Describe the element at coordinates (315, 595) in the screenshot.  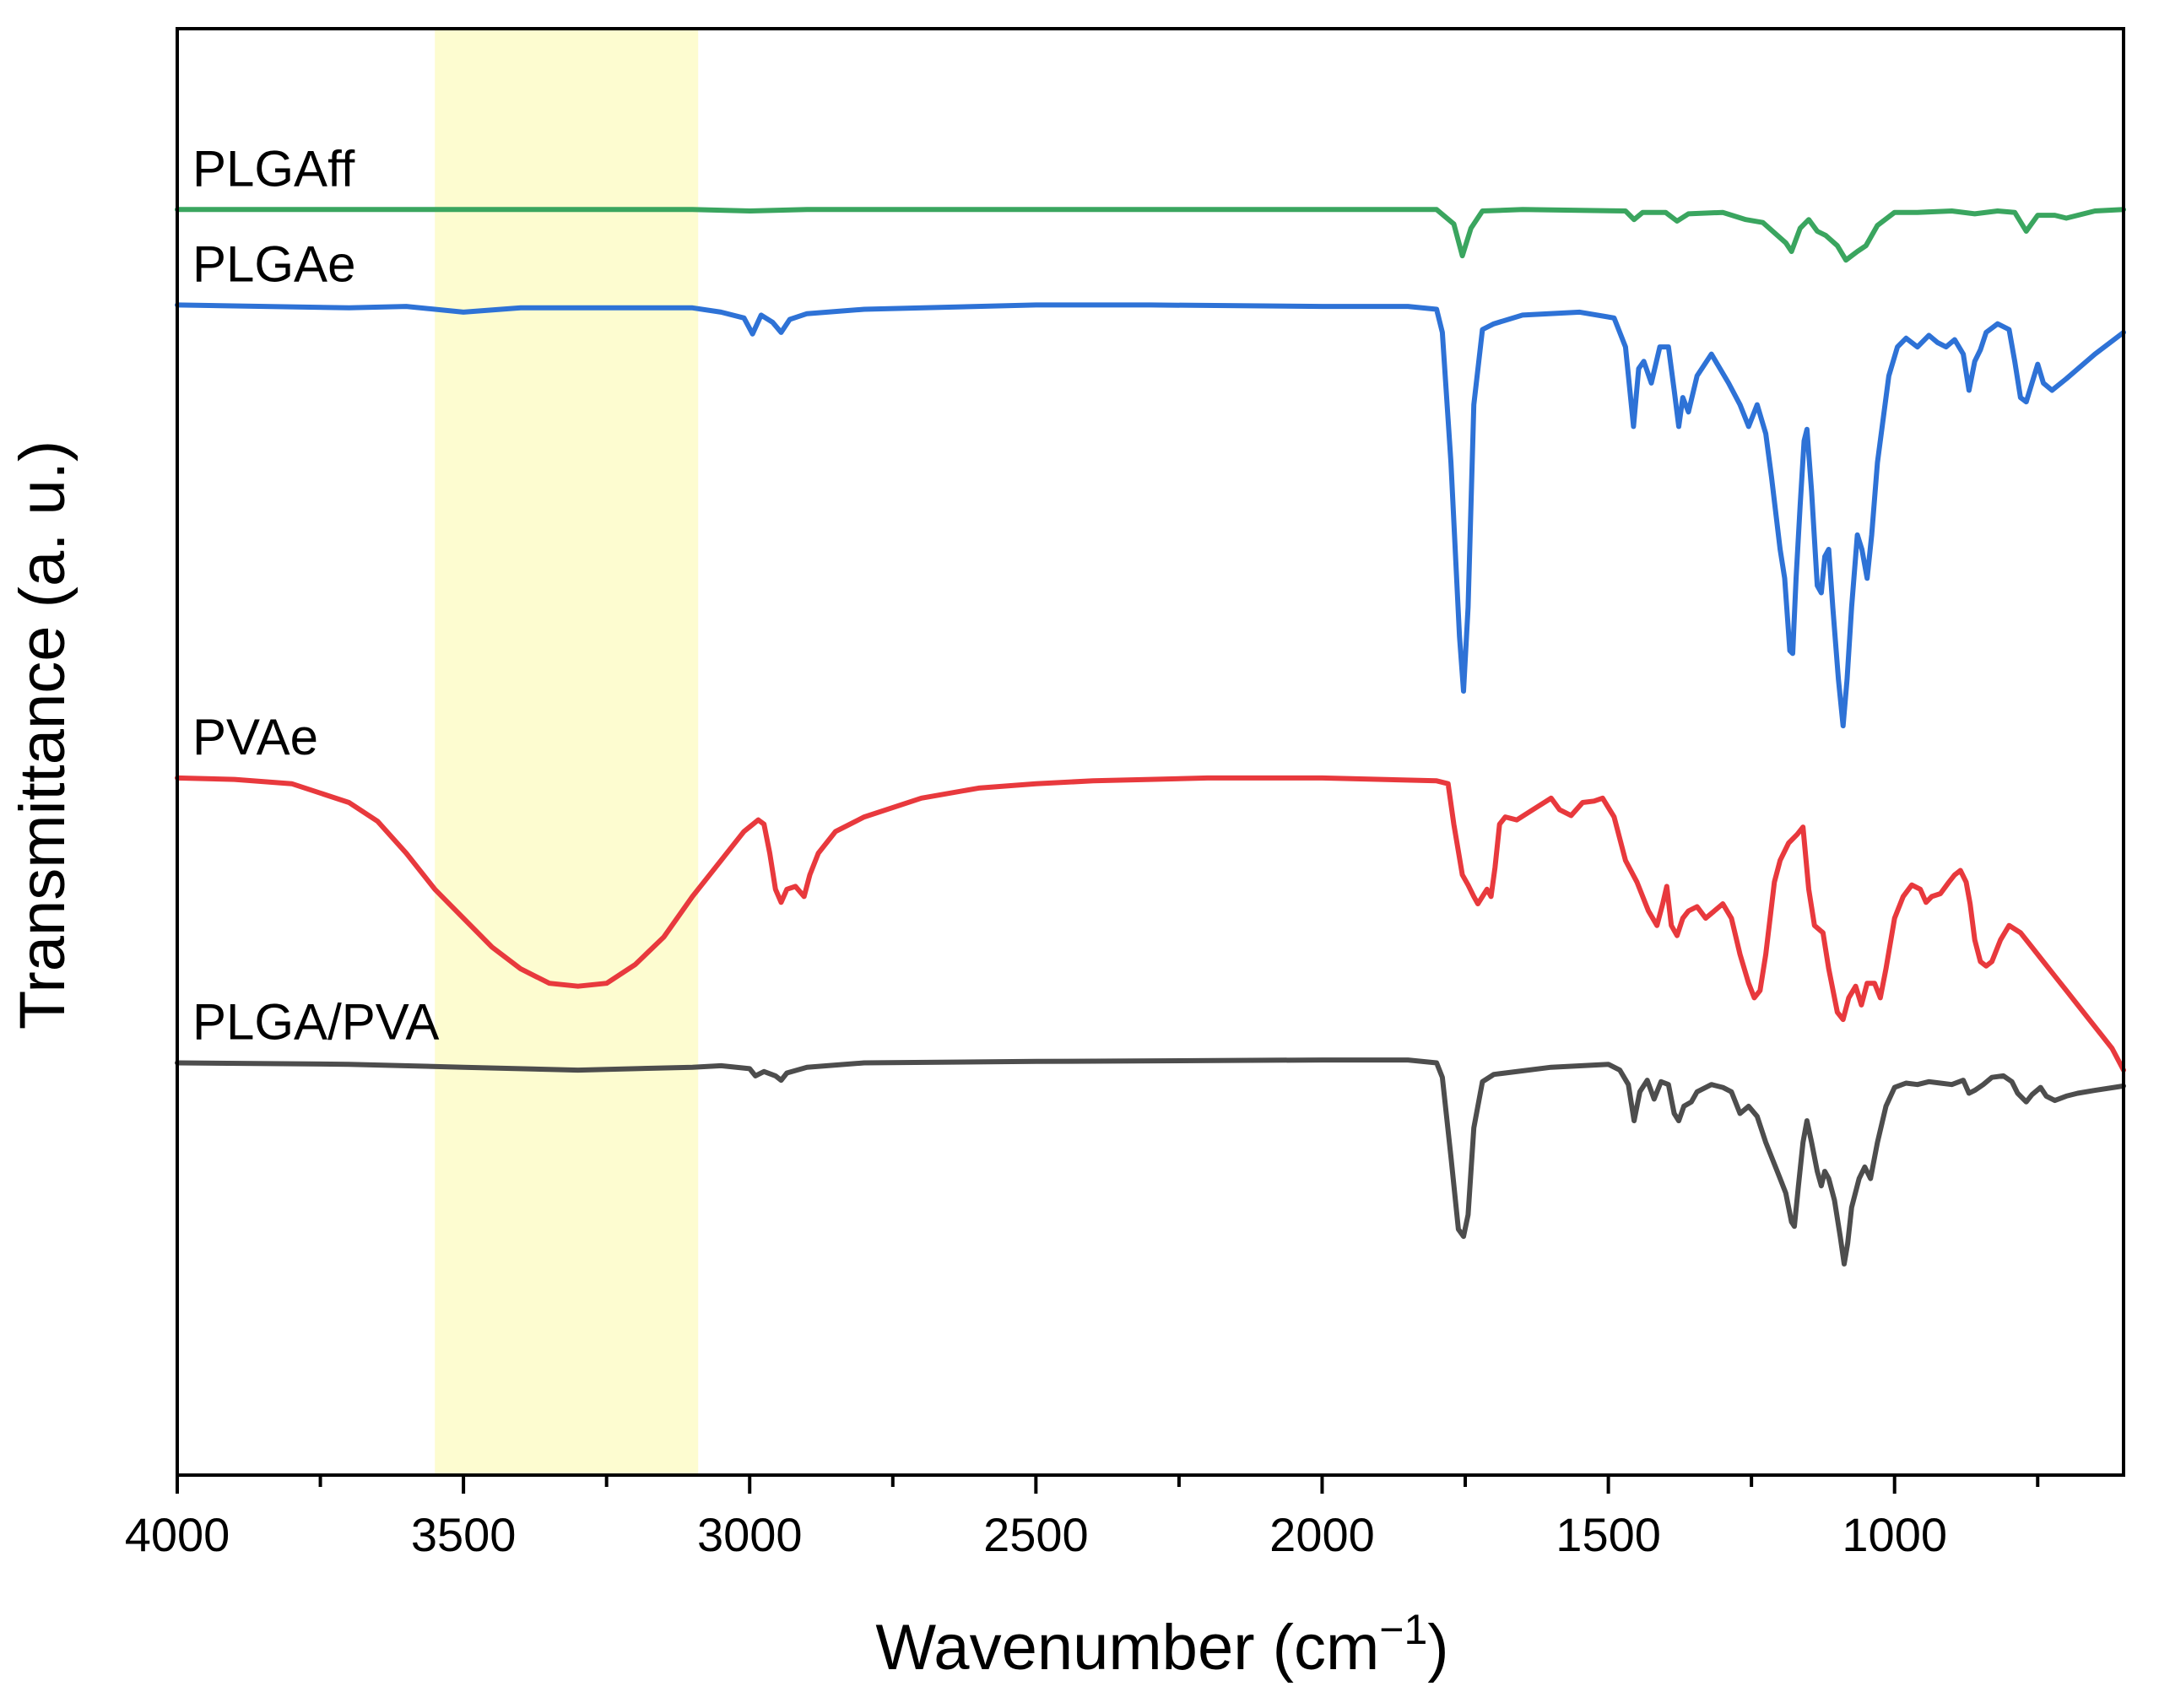
I see `series-label-layer: PLGAff PLGAe PVAe PLGA/PVA` at that location.